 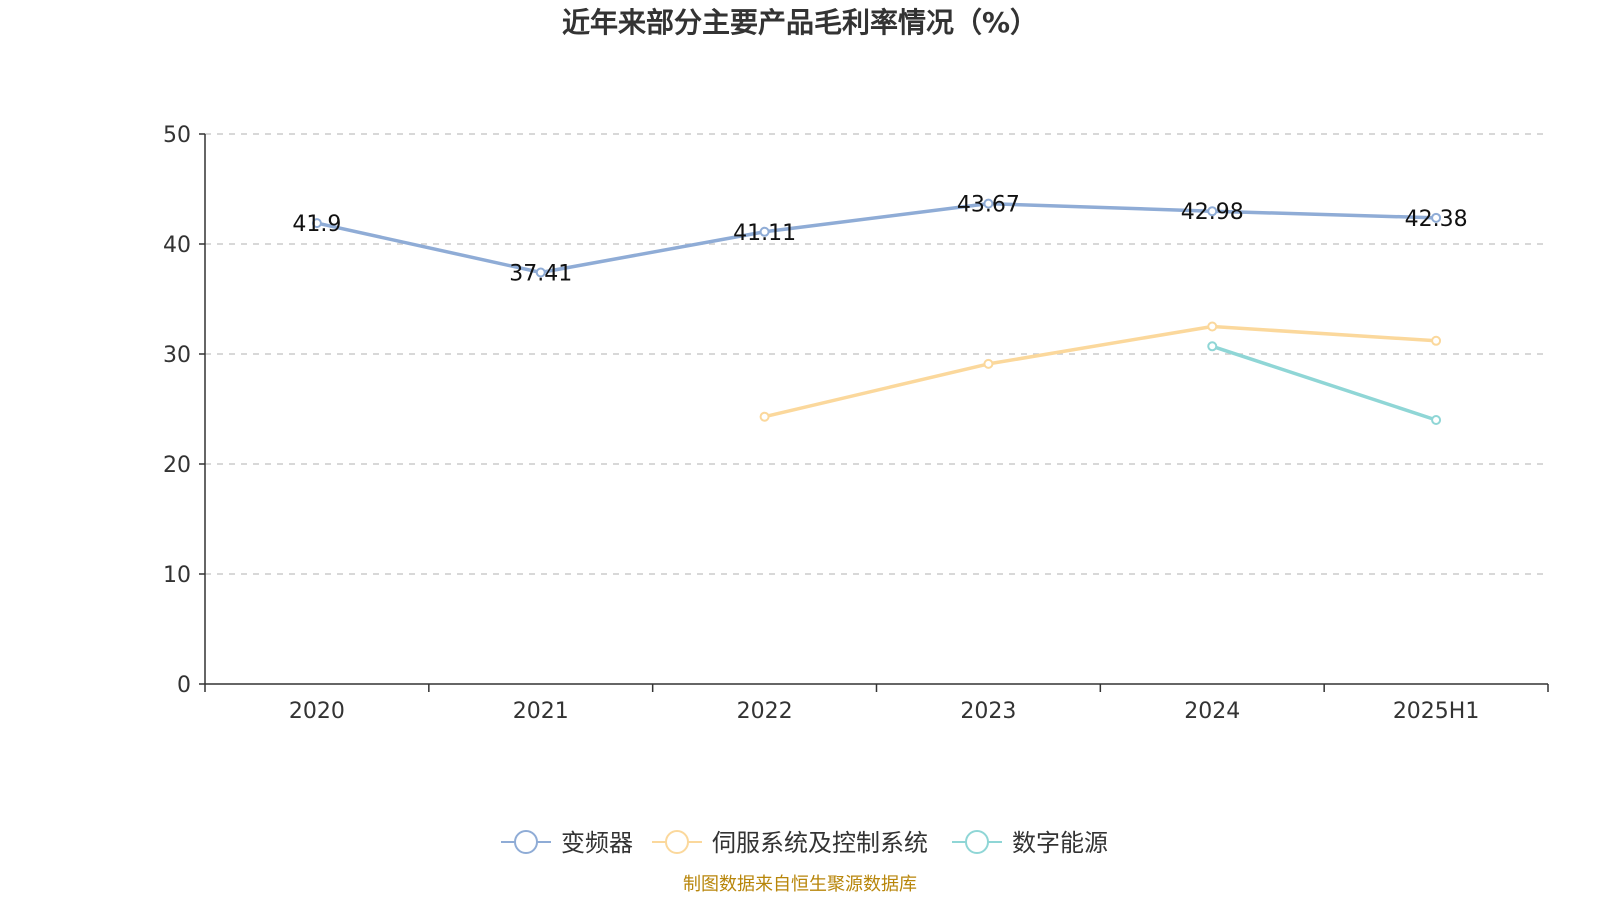 I want to click on data-label: 41.9, so click(x=316, y=224).